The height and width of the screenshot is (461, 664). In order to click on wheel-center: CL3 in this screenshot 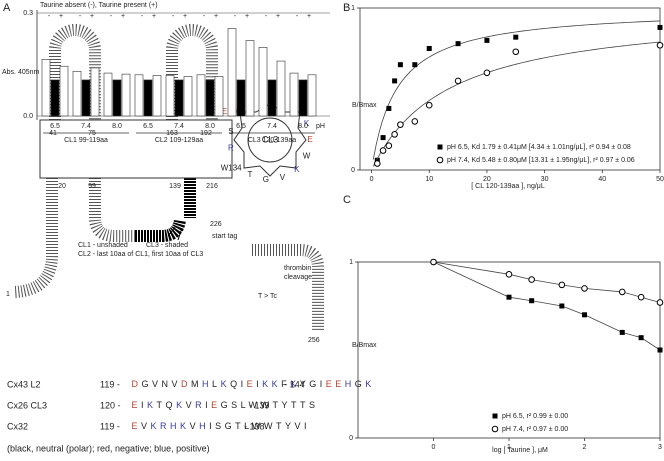, I will do `click(270, 139)`.